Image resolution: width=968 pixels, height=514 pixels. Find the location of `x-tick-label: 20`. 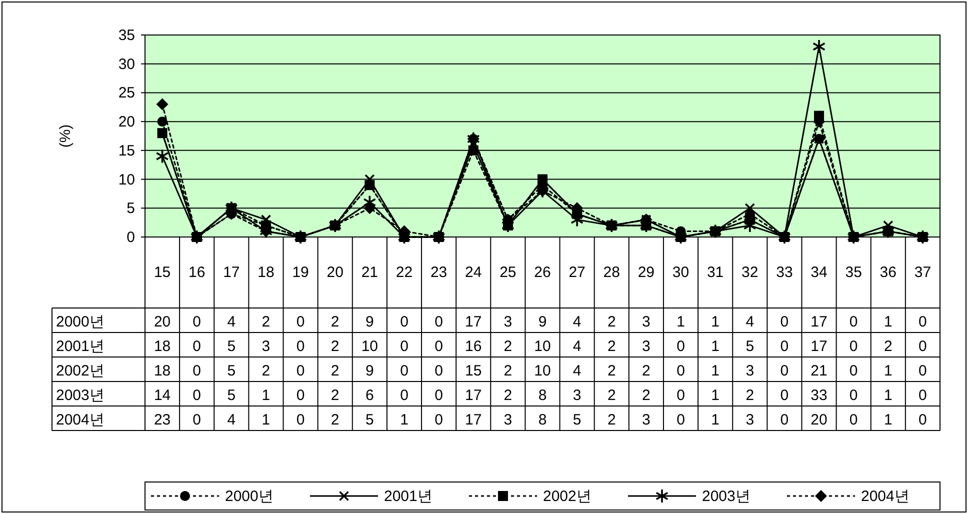

x-tick-label: 20 is located at coordinates (335, 272).